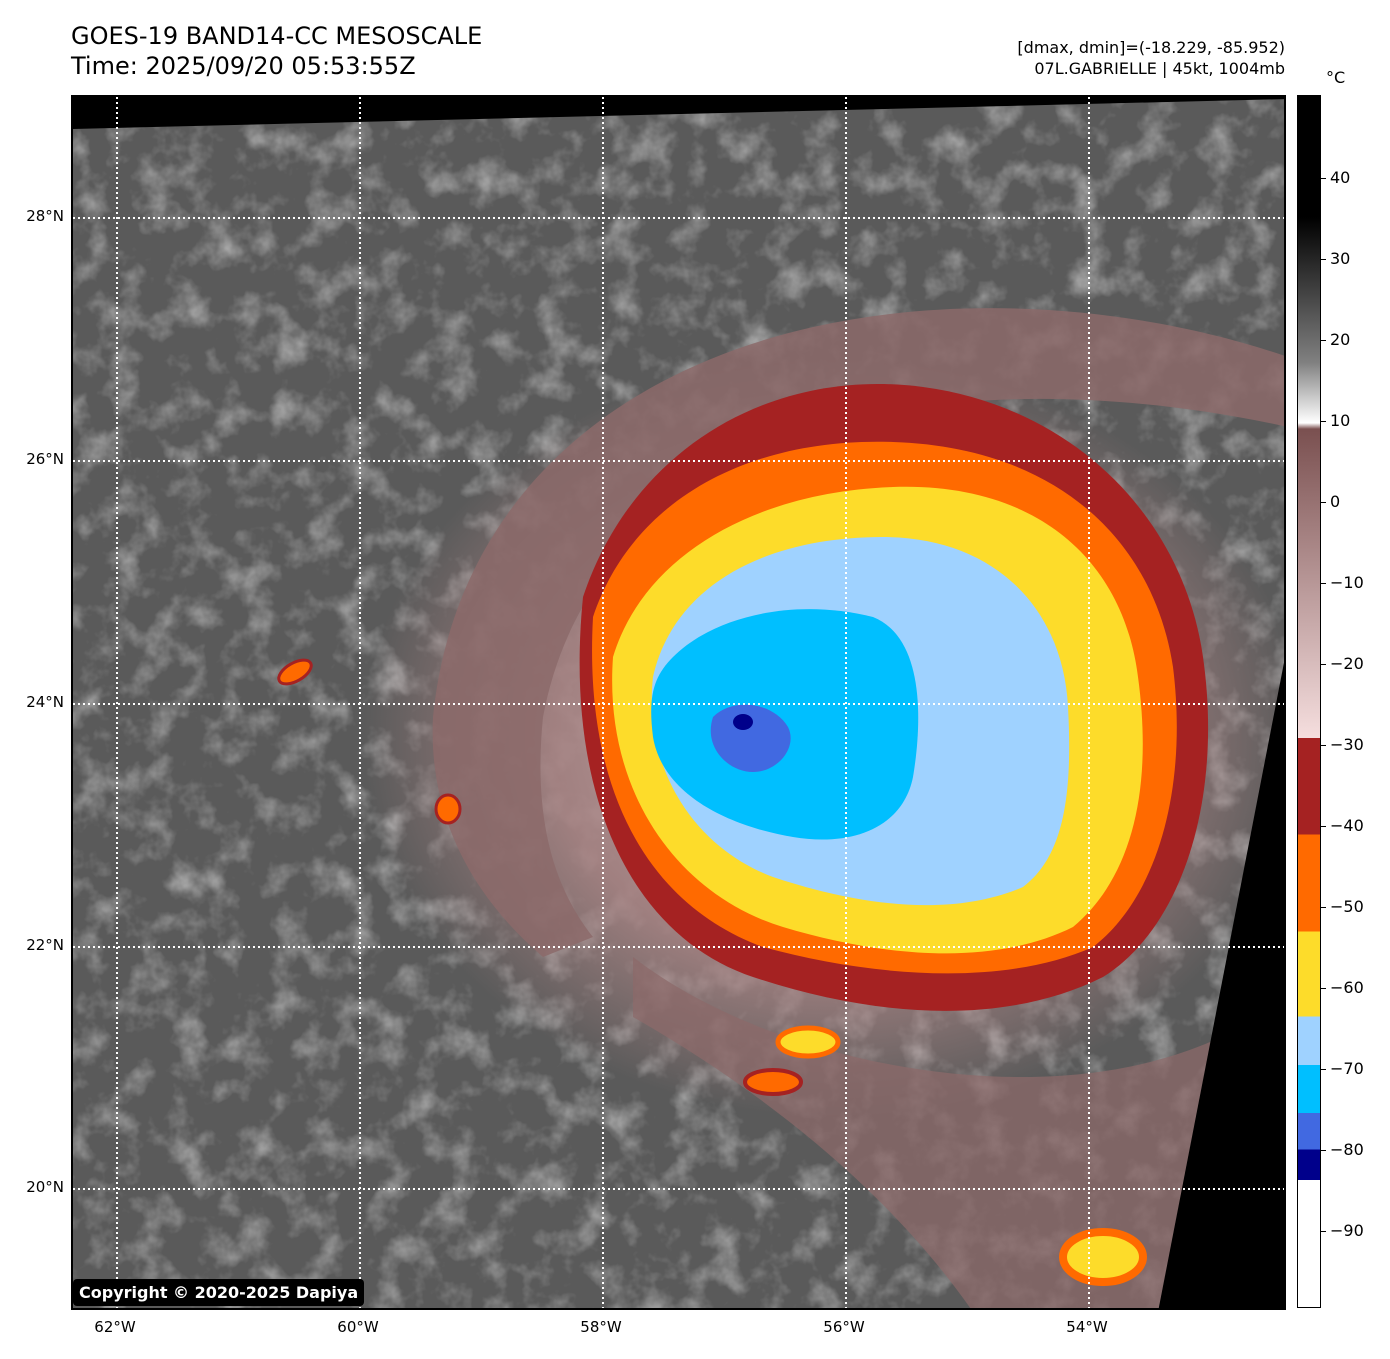 The height and width of the screenshot is (1359, 1390). Describe the element at coordinates (1151, 47) in the screenshot. I see `data-range-info: [dmax, dmin]=(-18.229, -85.952)` at that location.